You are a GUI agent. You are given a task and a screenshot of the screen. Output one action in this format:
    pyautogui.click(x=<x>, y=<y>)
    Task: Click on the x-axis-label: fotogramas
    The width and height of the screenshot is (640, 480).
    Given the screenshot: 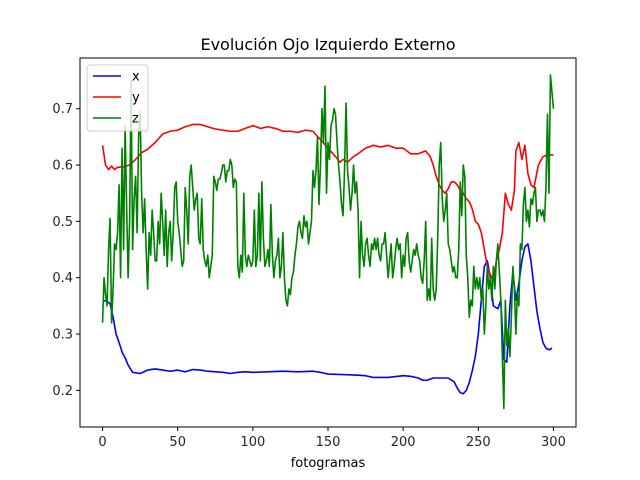 What is the action you would take?
    pyautogui.click(x=328, y=463)
    